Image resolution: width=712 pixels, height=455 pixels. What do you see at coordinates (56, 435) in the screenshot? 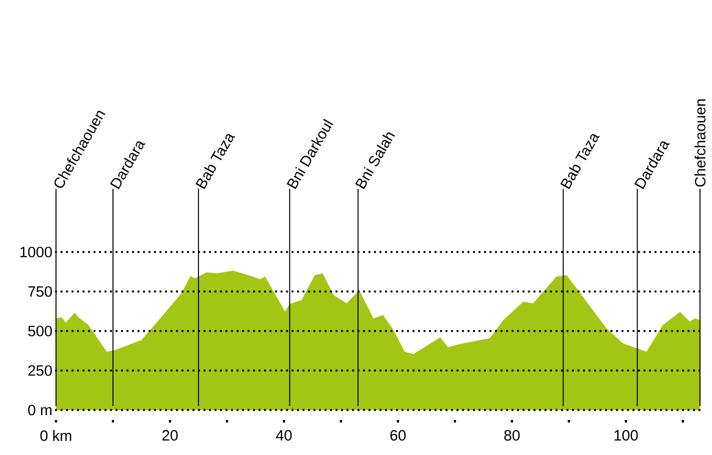
I see `x-tick-label: 0 km` at bounding box center [56, 435].